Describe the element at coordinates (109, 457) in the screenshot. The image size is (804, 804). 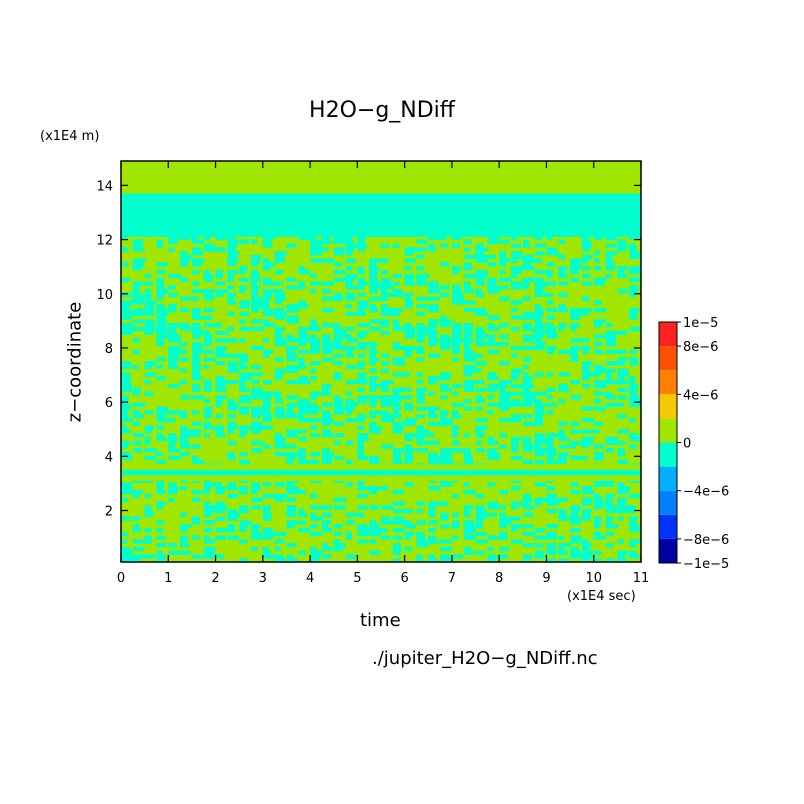
I see `y-tick-label: 4` at that location.